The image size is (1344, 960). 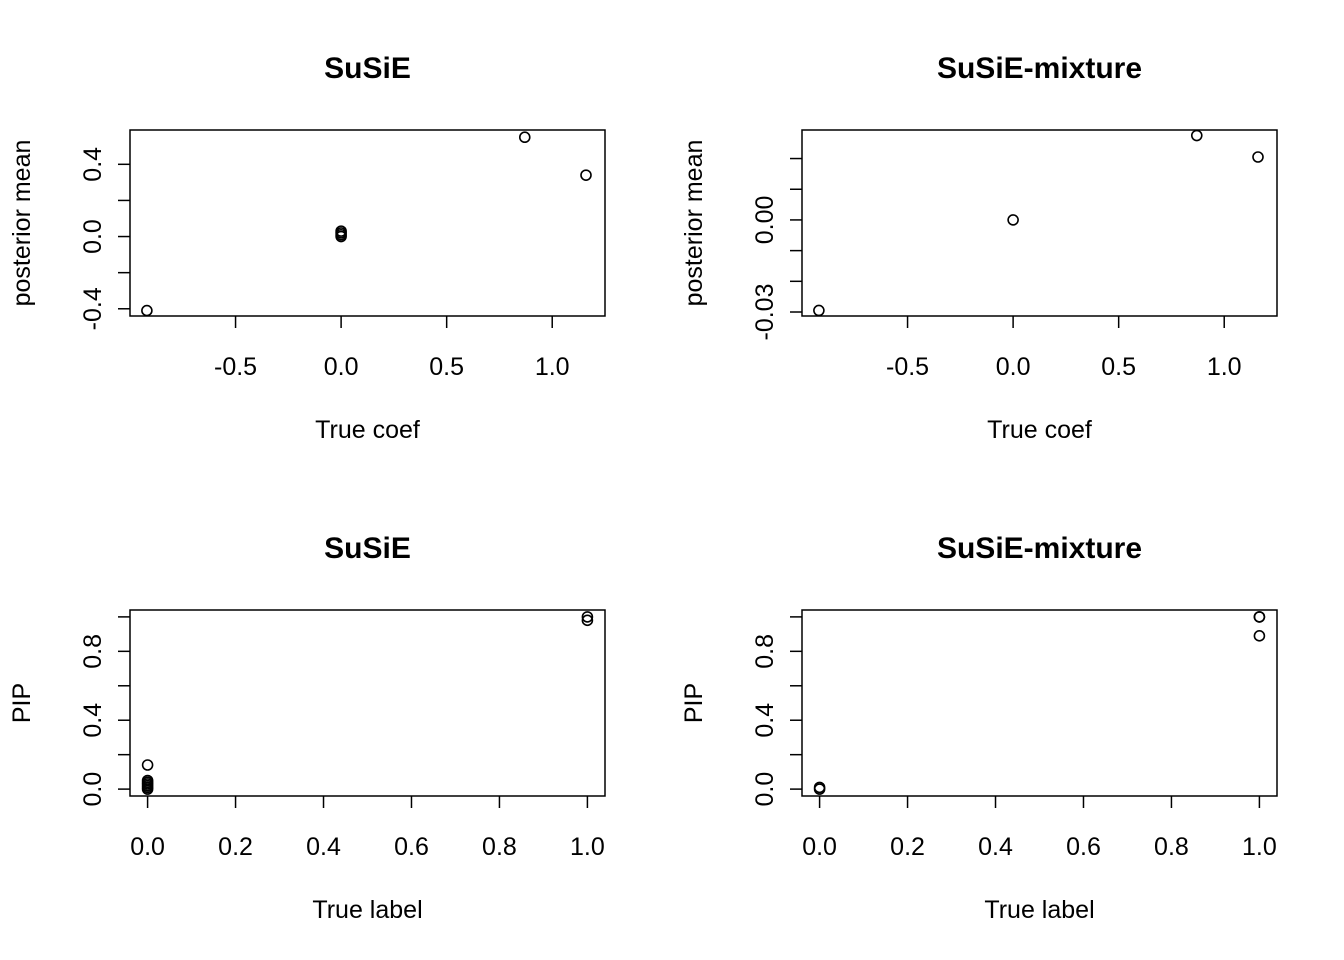 I want to click on y-tick-label: 0.00, so click(x=765, y=220).